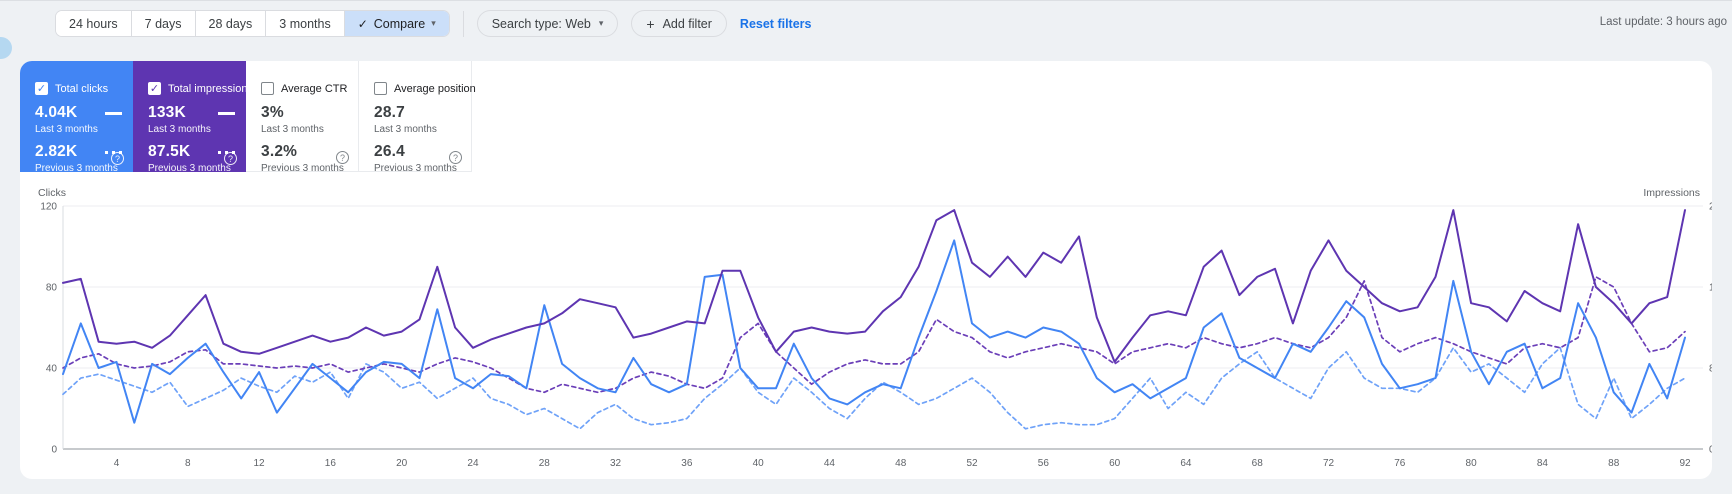  I want to click on search-type-dropdown: Search type: Web ▾, so click(547, 23).